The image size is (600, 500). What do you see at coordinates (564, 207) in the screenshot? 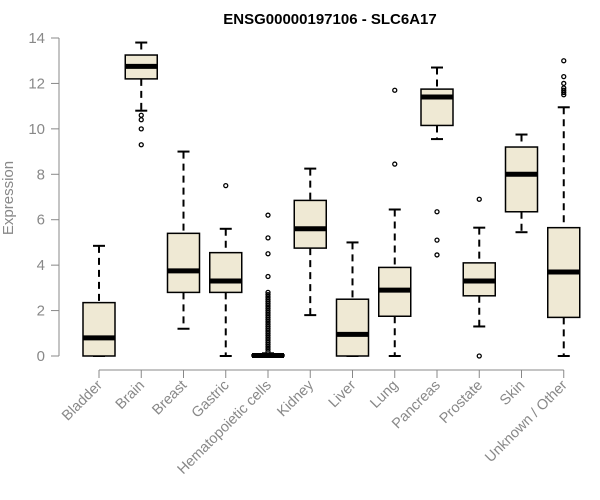
I see `box-unknown-other` at bounding box center [564, 207].